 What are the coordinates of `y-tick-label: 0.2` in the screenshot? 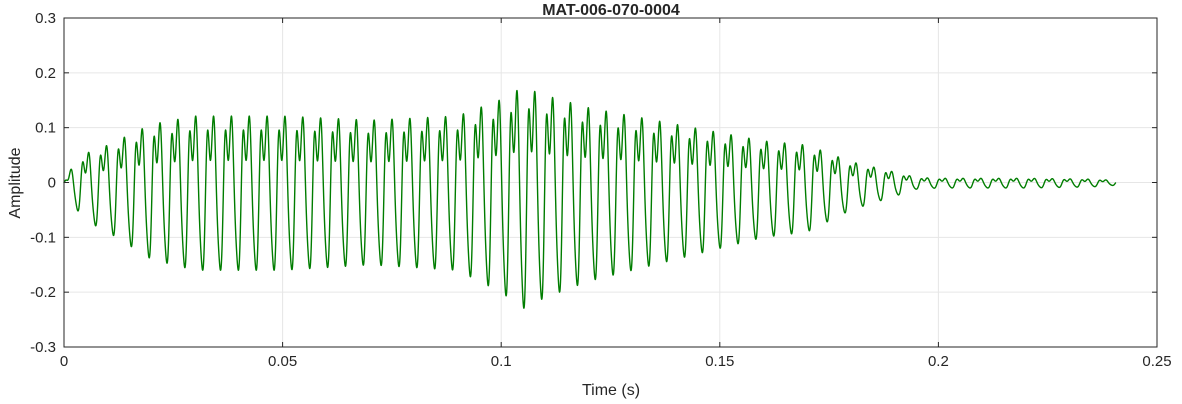 It's located at (45, 73).